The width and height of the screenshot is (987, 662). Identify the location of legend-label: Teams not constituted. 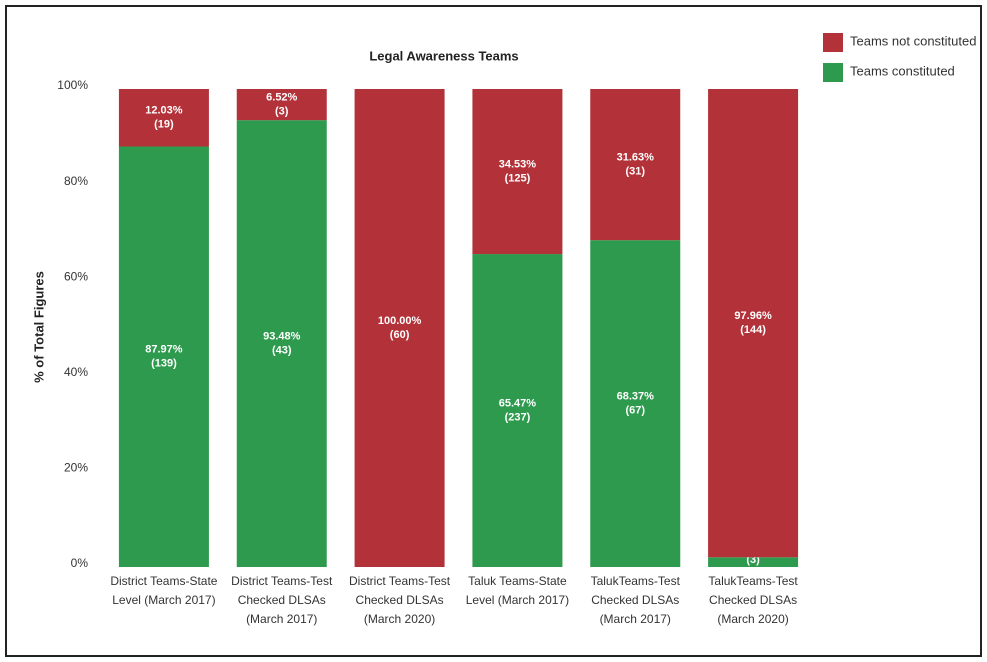
(913, 40).